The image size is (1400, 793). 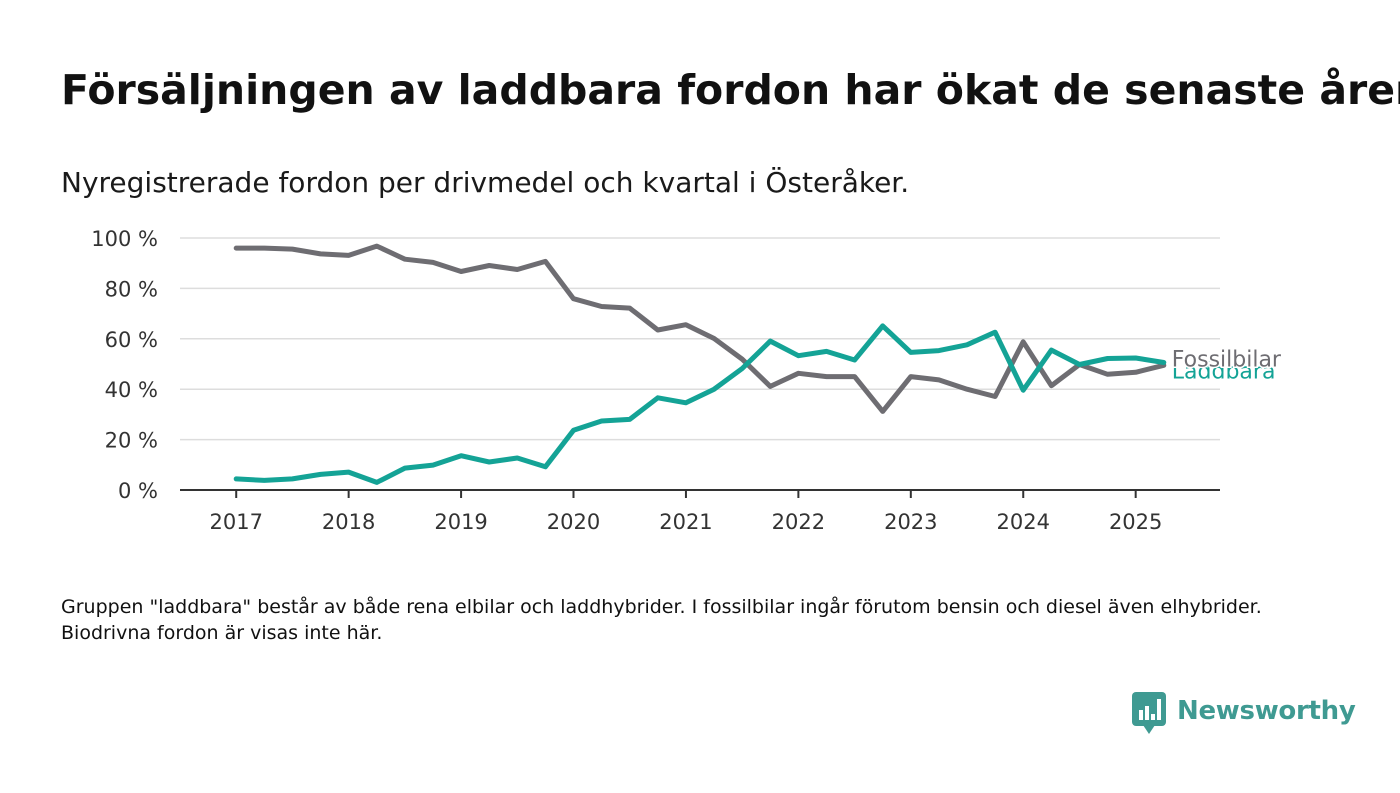 I want to click on x-tick-label: 2018, so click(x=348, y=522).